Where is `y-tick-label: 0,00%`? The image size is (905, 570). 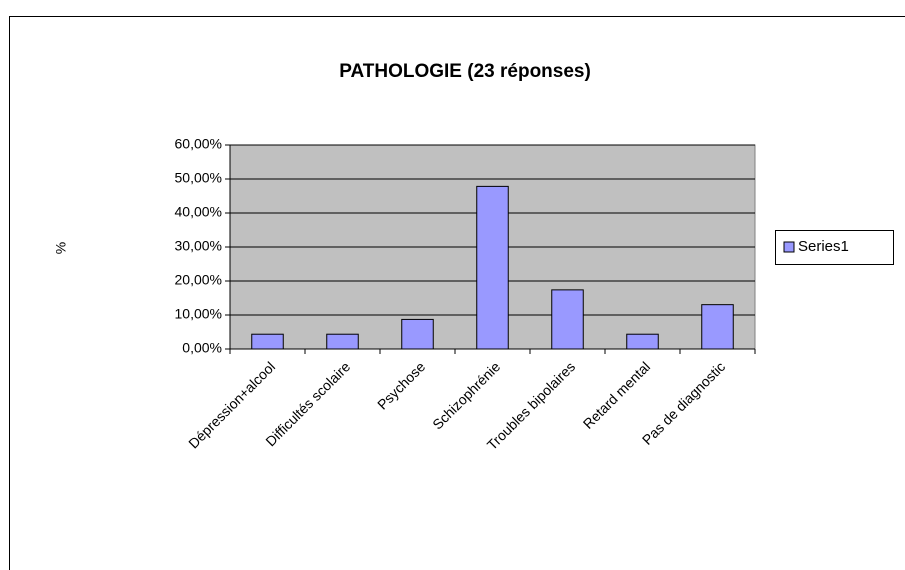 y-tick-label: 0,00% is located at coordinates (202, 348).